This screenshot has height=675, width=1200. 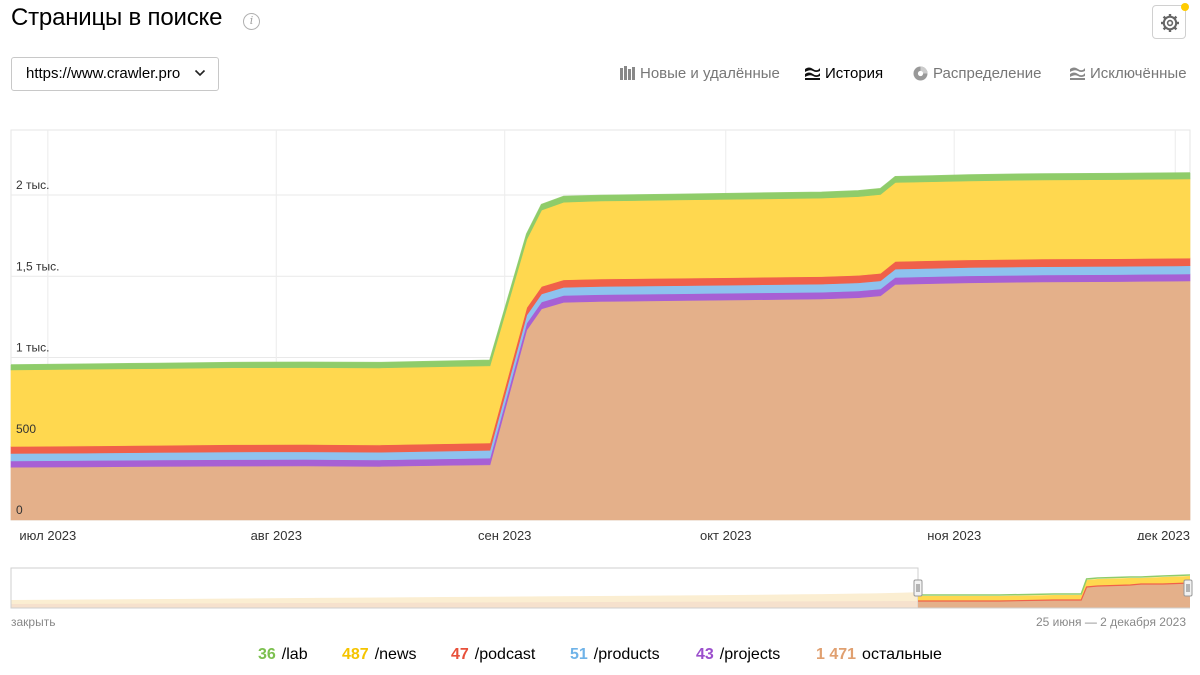 What do you see at coordinates (1111, 622) in the screenshot?
I see `date-range: 25 июня — 2 декабря 2023` at bounding box center [1111, 622].